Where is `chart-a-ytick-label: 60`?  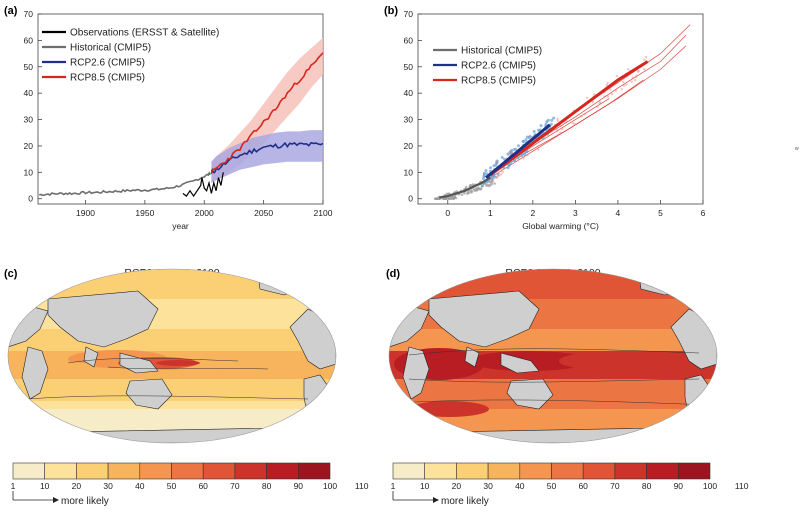
chart-a-ytick-label: 60 is located at coordinates (29, 40).